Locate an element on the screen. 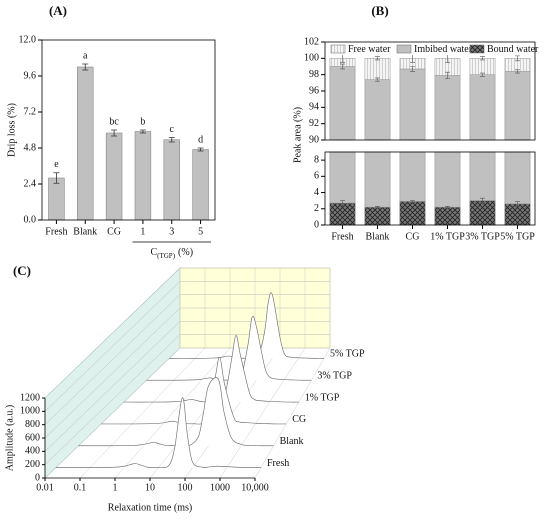 The width and height of the screenshot is (550, 520). significance-letter: b is located at coordinates (142, 121).